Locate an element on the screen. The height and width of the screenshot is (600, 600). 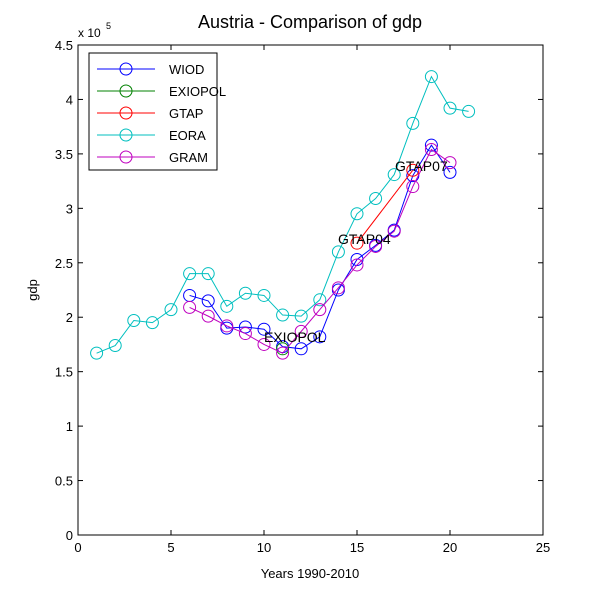
x-tick-label: 0 is located at coordinates (77, 547).